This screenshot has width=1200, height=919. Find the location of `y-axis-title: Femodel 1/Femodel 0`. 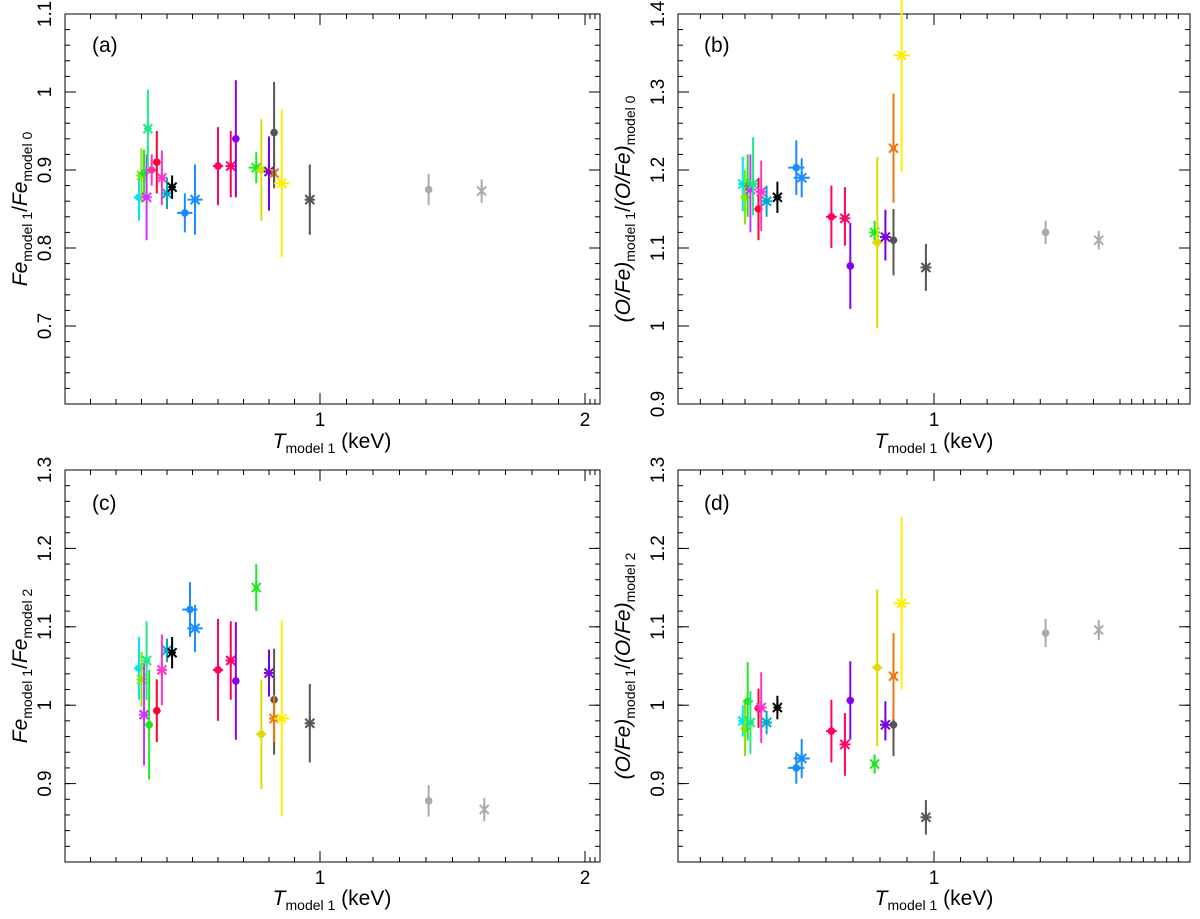

y-axis-title: Femodel 1/Femodel 0 is located at coordinates (22, 209).